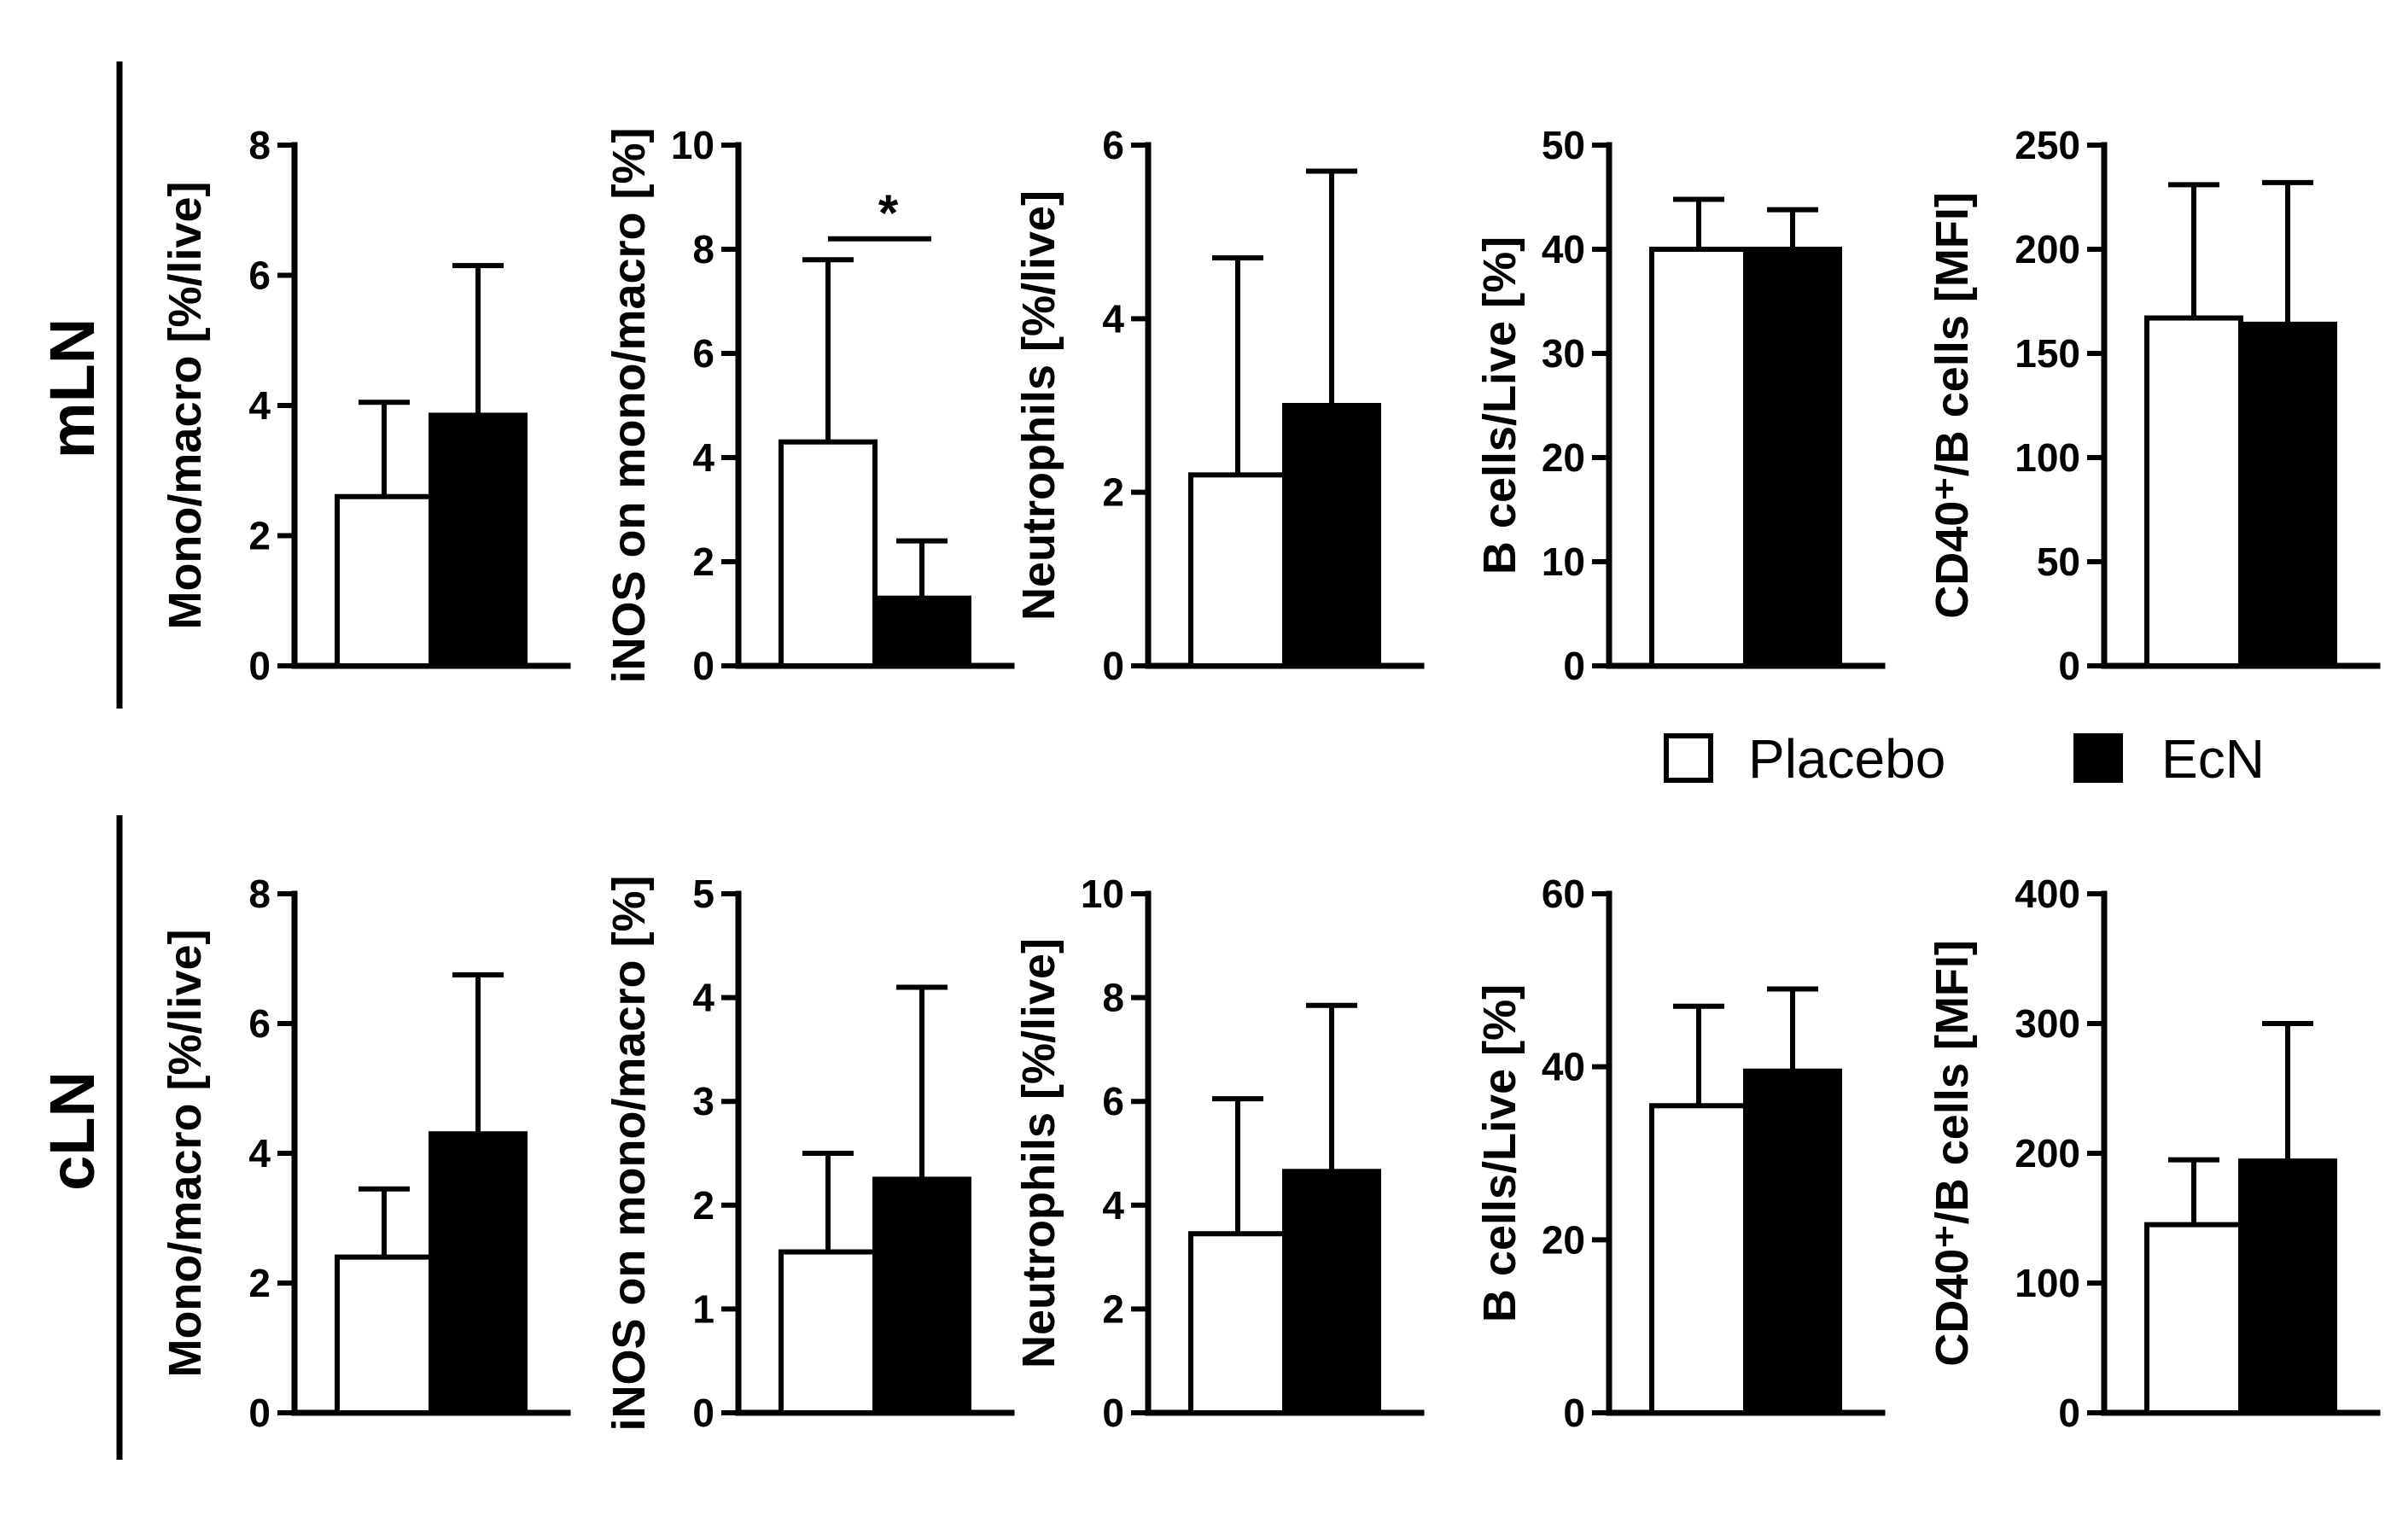 Image resolution: width=2391 pixels, height=1540 pixels. I want to click on row-cln: cLN, so click(80, 1137).